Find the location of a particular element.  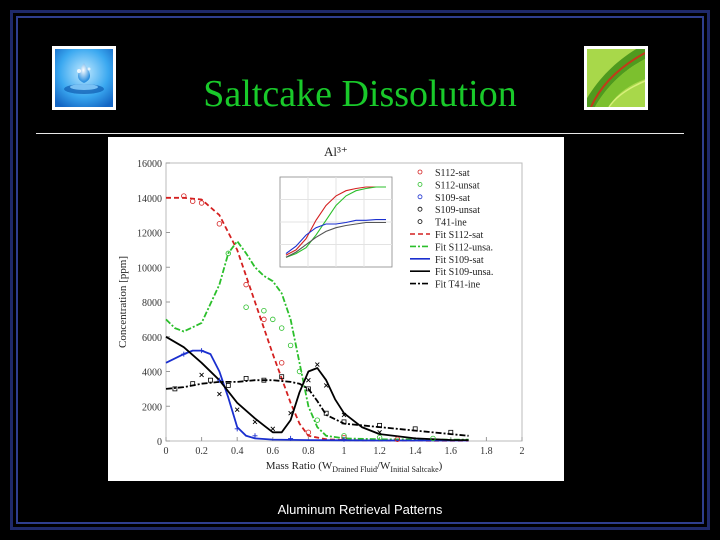

y-tick-label: 12000 is located at coordinates (149, 234).